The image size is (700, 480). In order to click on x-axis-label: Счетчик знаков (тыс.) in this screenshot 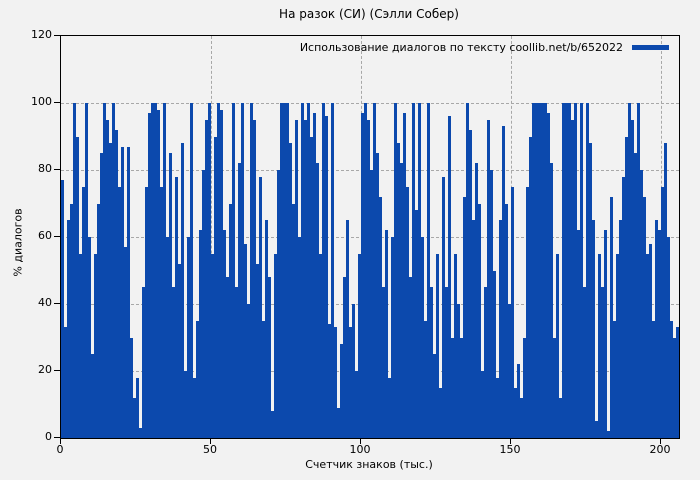, I will do `click(369, 464)`.